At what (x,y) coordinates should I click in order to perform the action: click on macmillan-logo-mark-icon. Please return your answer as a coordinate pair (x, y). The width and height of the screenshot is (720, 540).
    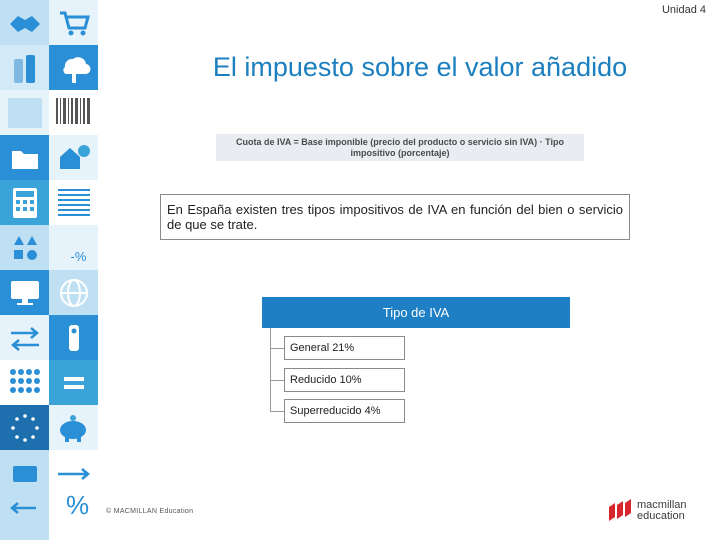
    Looking at the image, I should click on (620, 510).